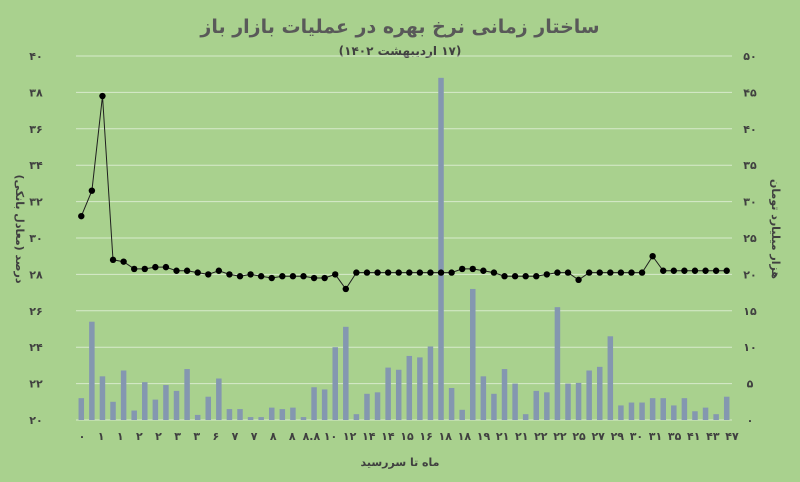  Describe the element at coordinates (484, 436) in the screenshot. I see `x-tick-label: ۱۹` at that location.